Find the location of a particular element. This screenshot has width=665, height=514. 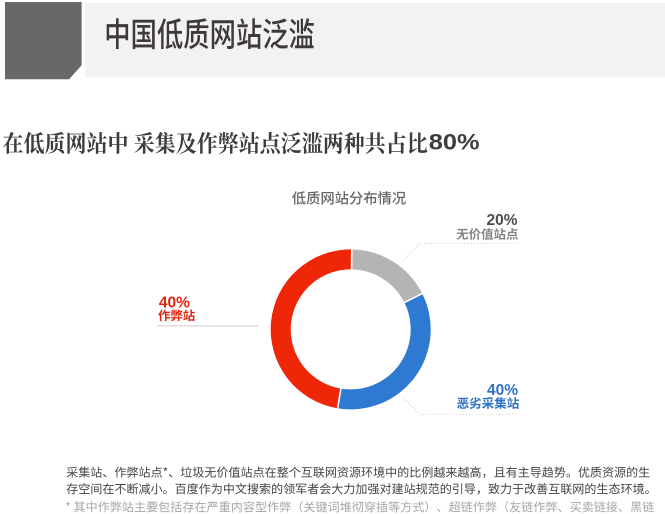

svg-text: 20% is located at coordinates (501, 220).